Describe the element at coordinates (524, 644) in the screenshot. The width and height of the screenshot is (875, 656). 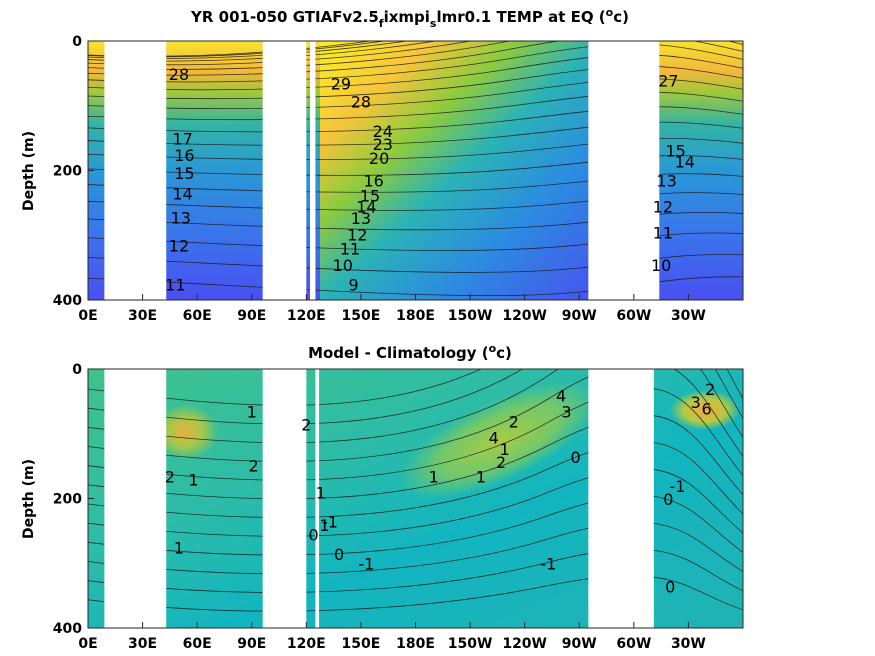
I see `x-tick-label: 120W` at that location.